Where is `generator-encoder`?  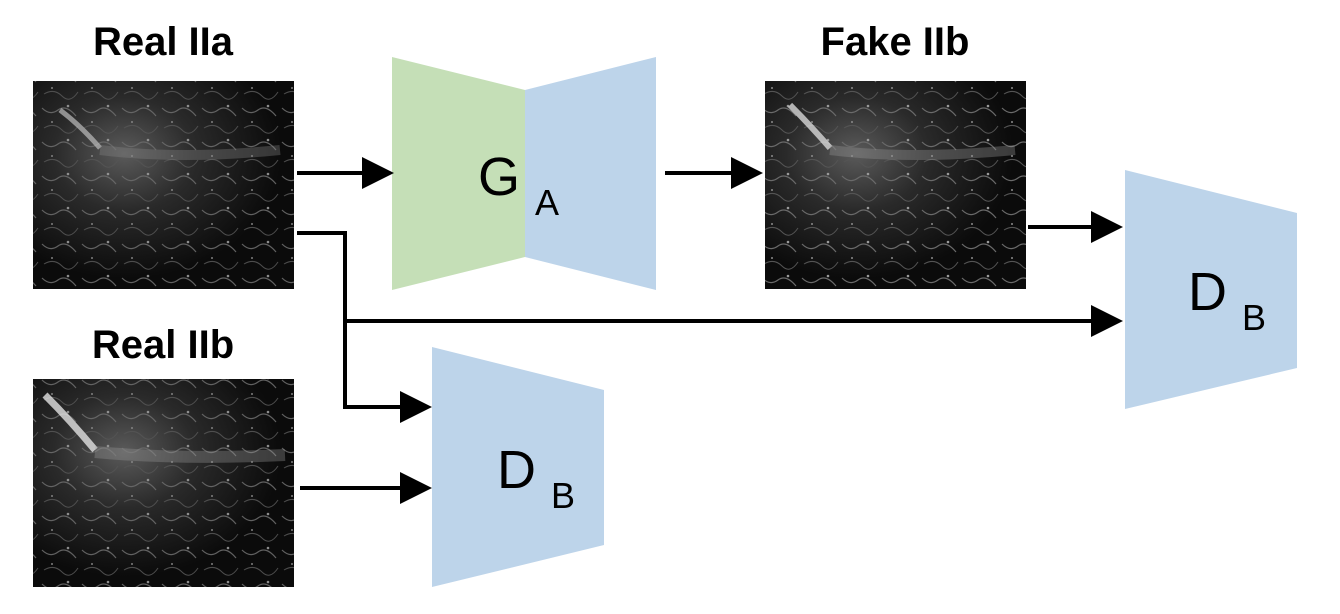
generator-encoder is located at coordinates (458, 173).